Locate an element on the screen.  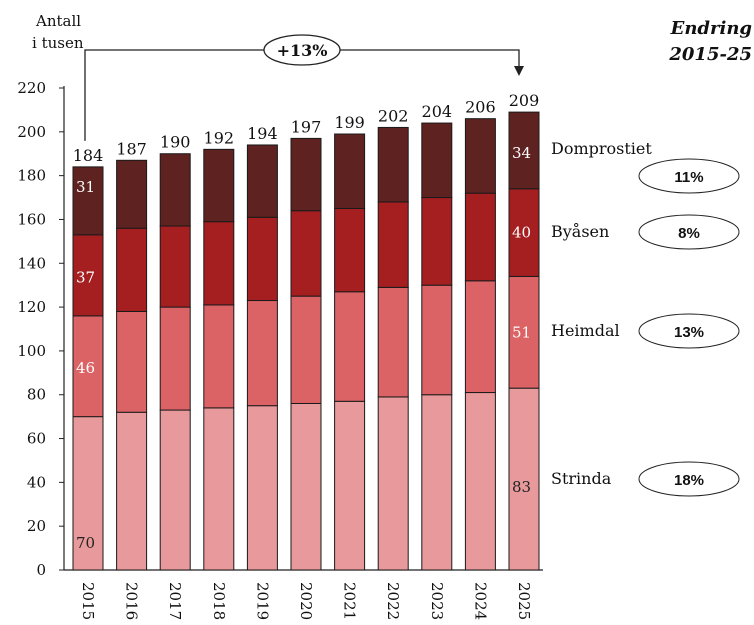
y-tick-label: 120 is located at coordinates (31, 307).